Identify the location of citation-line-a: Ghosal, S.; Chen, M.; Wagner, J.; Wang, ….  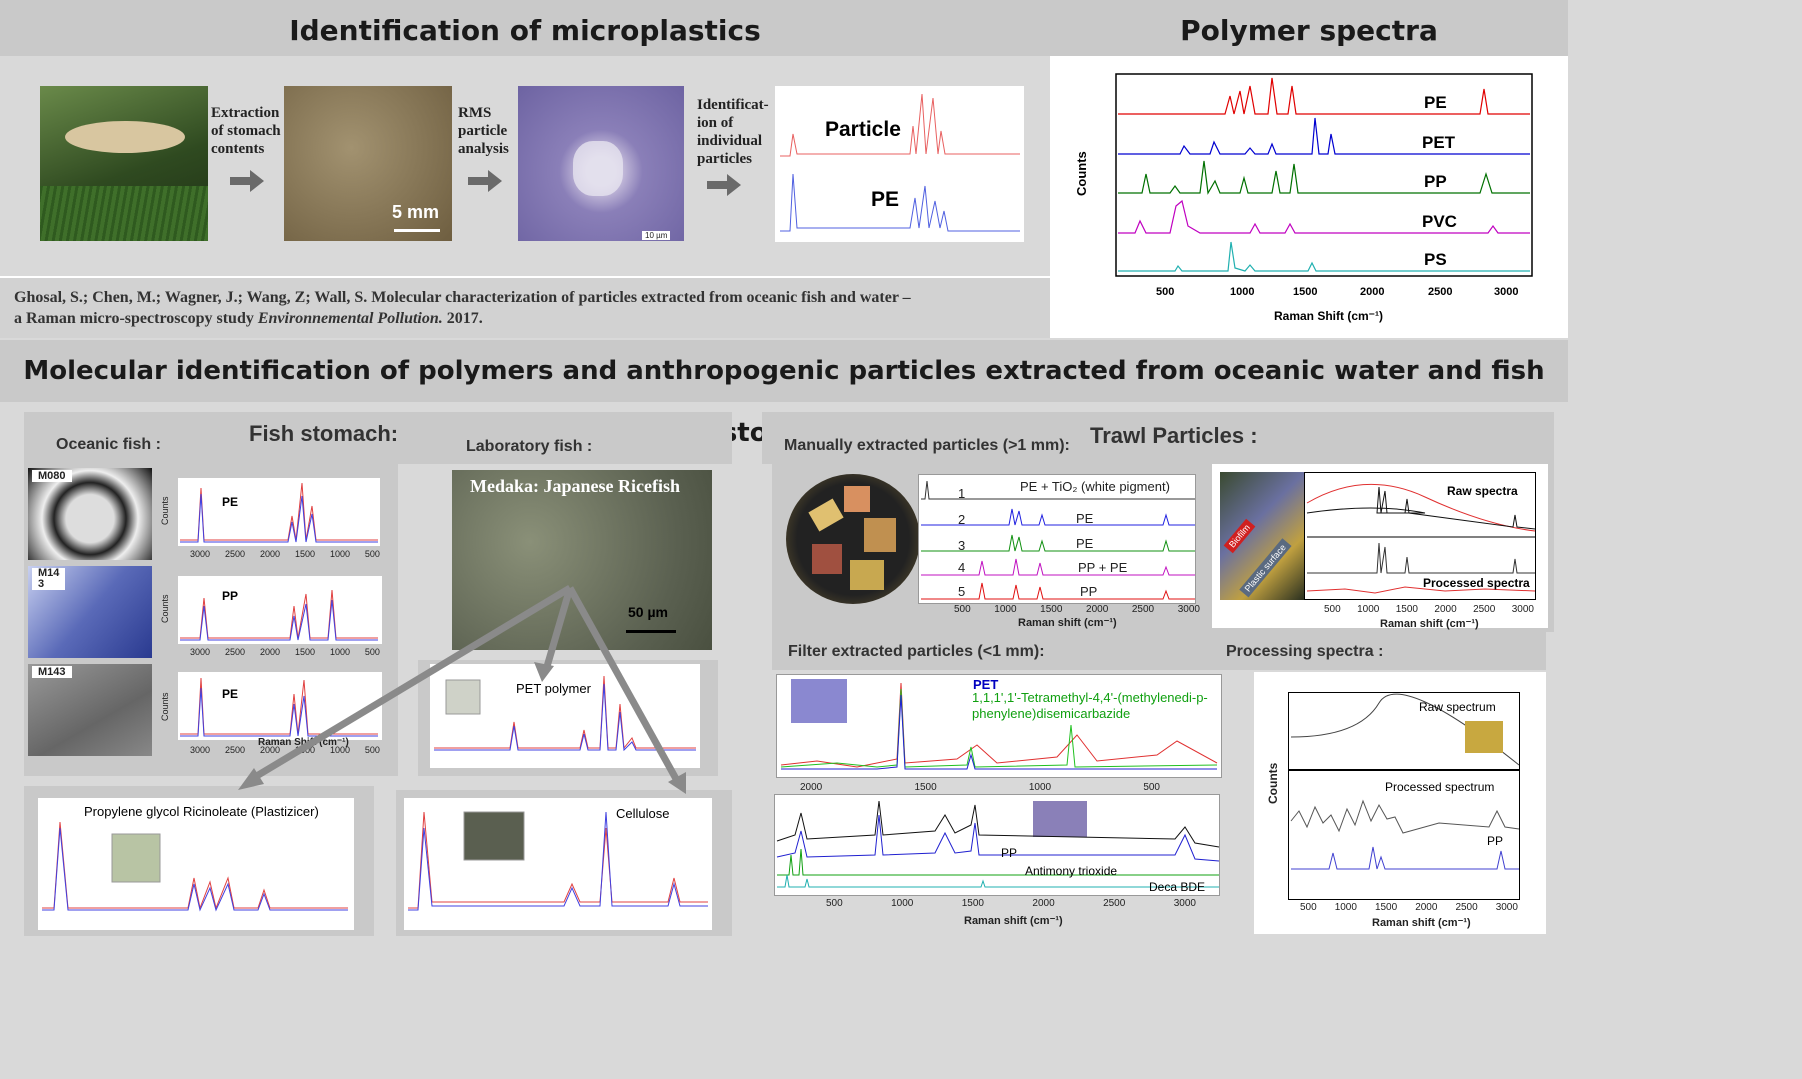
(462, 297).